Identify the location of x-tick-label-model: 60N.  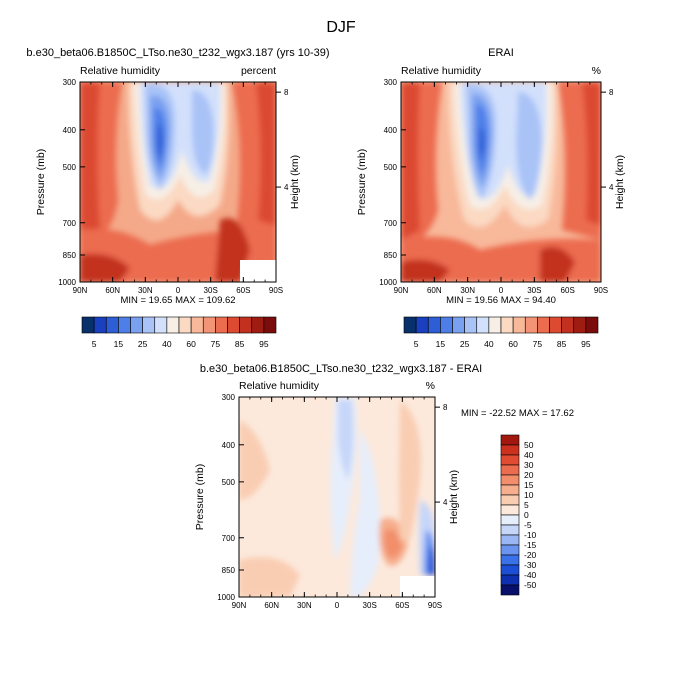
(112, 290).